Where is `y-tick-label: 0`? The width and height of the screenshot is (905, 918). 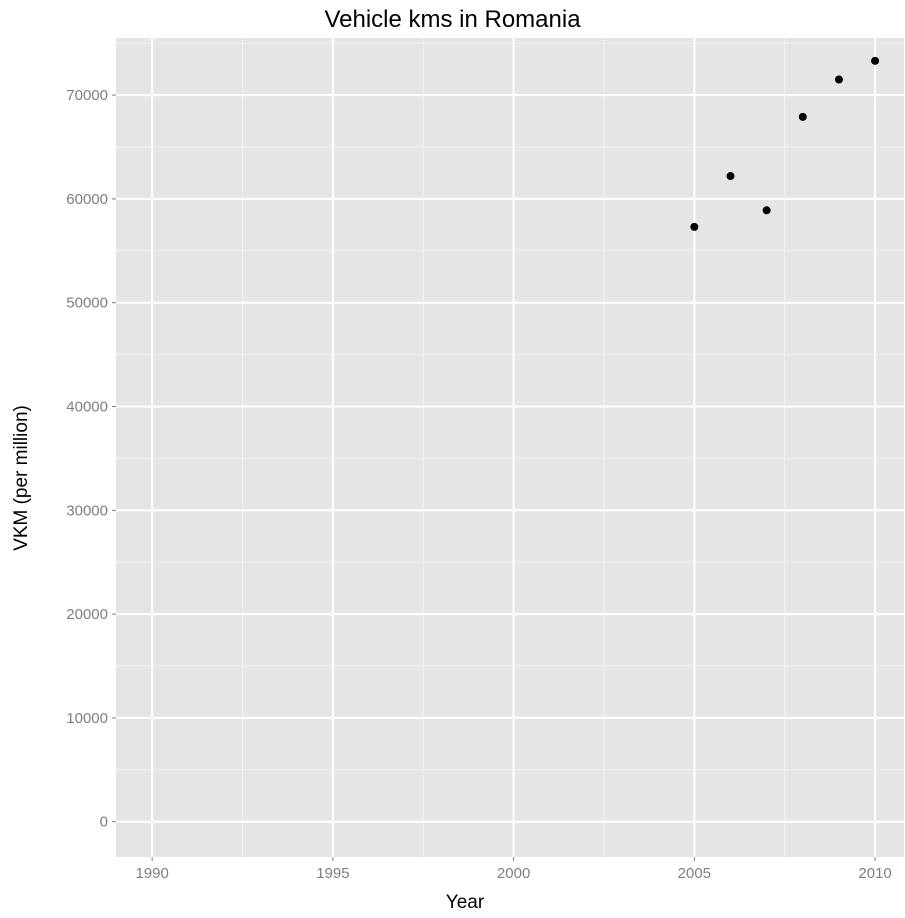
y-tick-label: 0 is located at coordinates (104, 822).